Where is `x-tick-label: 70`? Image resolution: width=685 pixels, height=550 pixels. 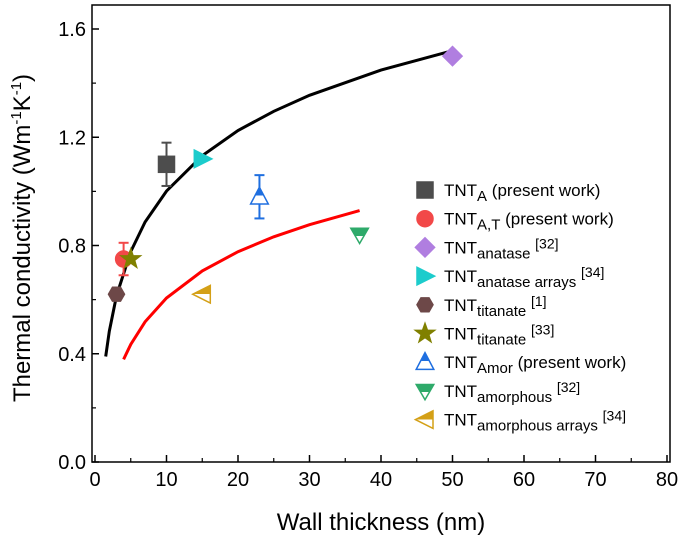
x-tick-label: 70 is located at coordinates (595, 480).